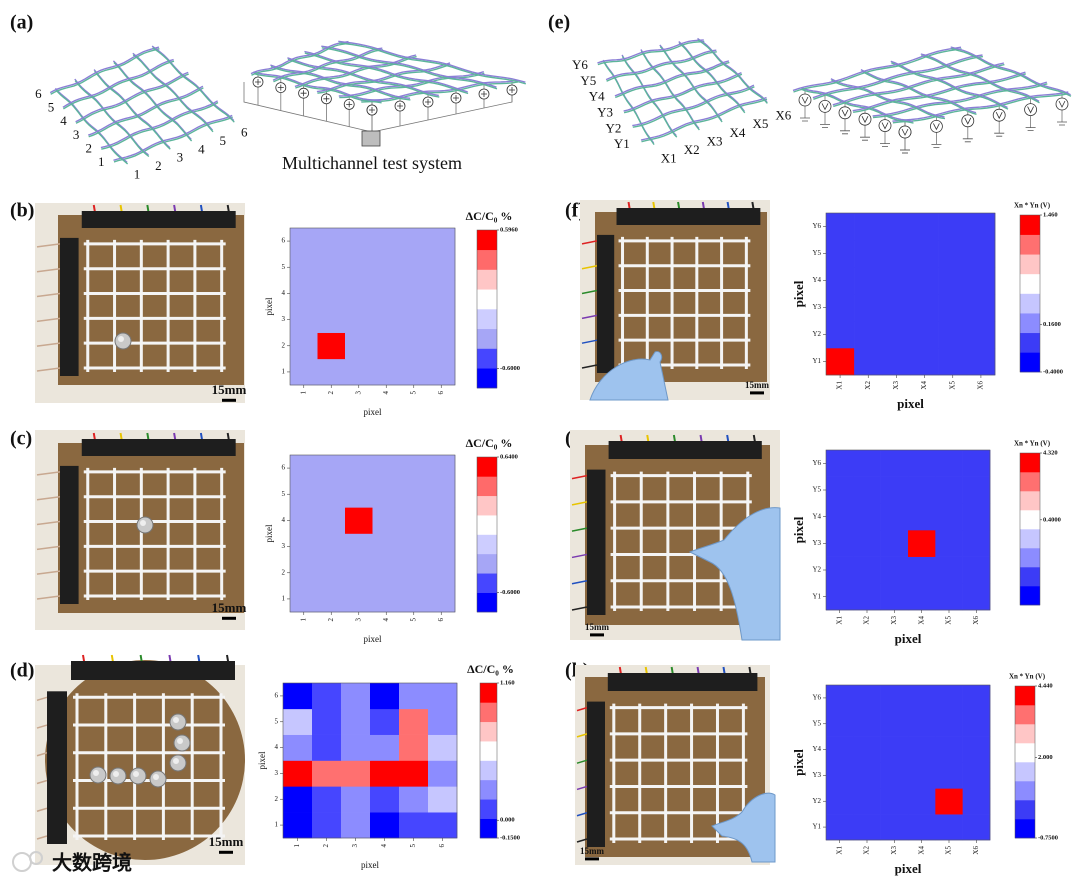  I want to click on colorbar-tick-label: 2.000, so click(1045, 757).